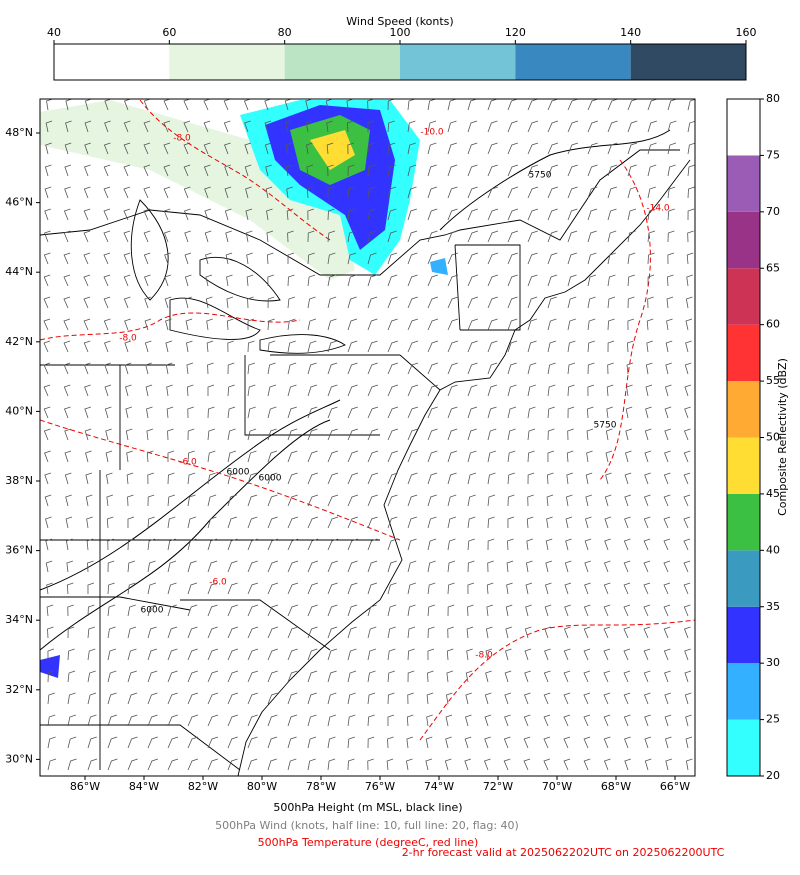 This screenshot has height=875, width=800. I want to click on y-tick-label: 34°N, so click(19, 619).